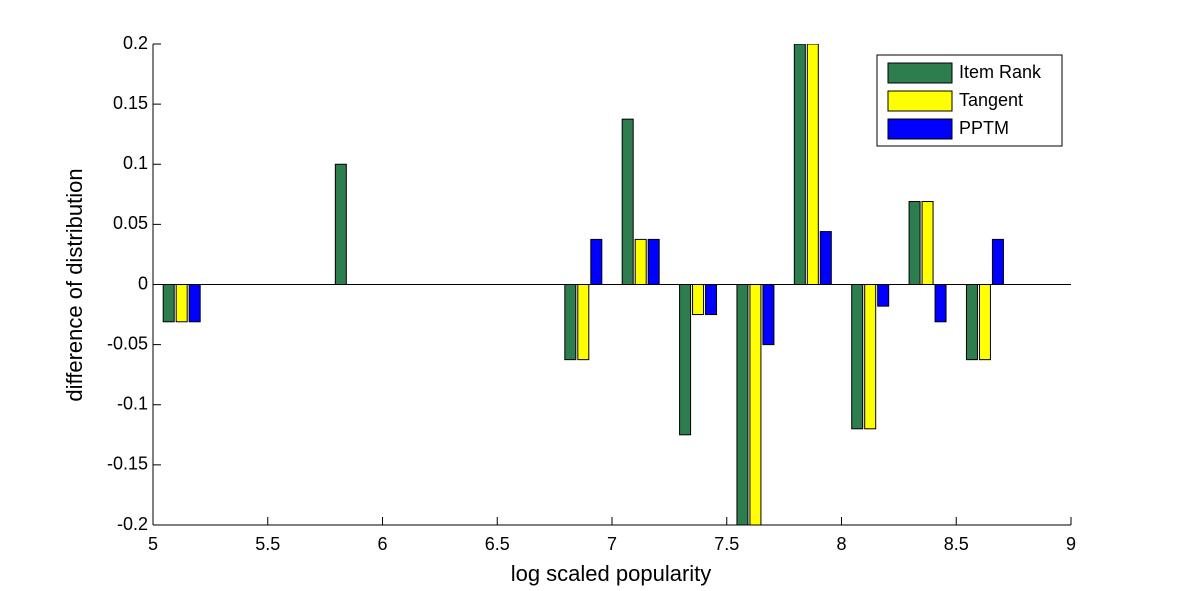 The height and width of the screenshot is (591, 1183). Describe the element at coordinates (841, 544) in the screenshot. I see `x-tick-label: 8` at that location.